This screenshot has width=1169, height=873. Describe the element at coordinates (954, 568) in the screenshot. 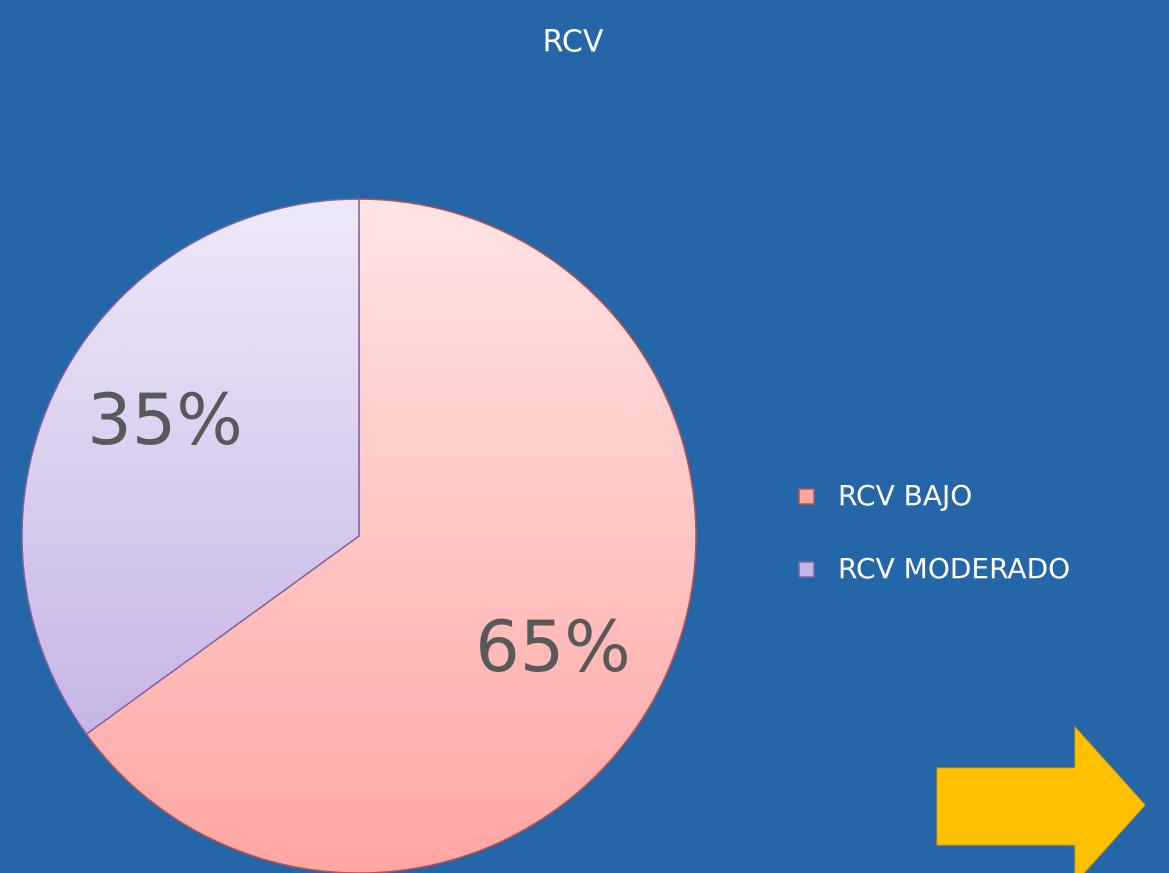

I see `legend-label: RCV MODERADO` at that location.